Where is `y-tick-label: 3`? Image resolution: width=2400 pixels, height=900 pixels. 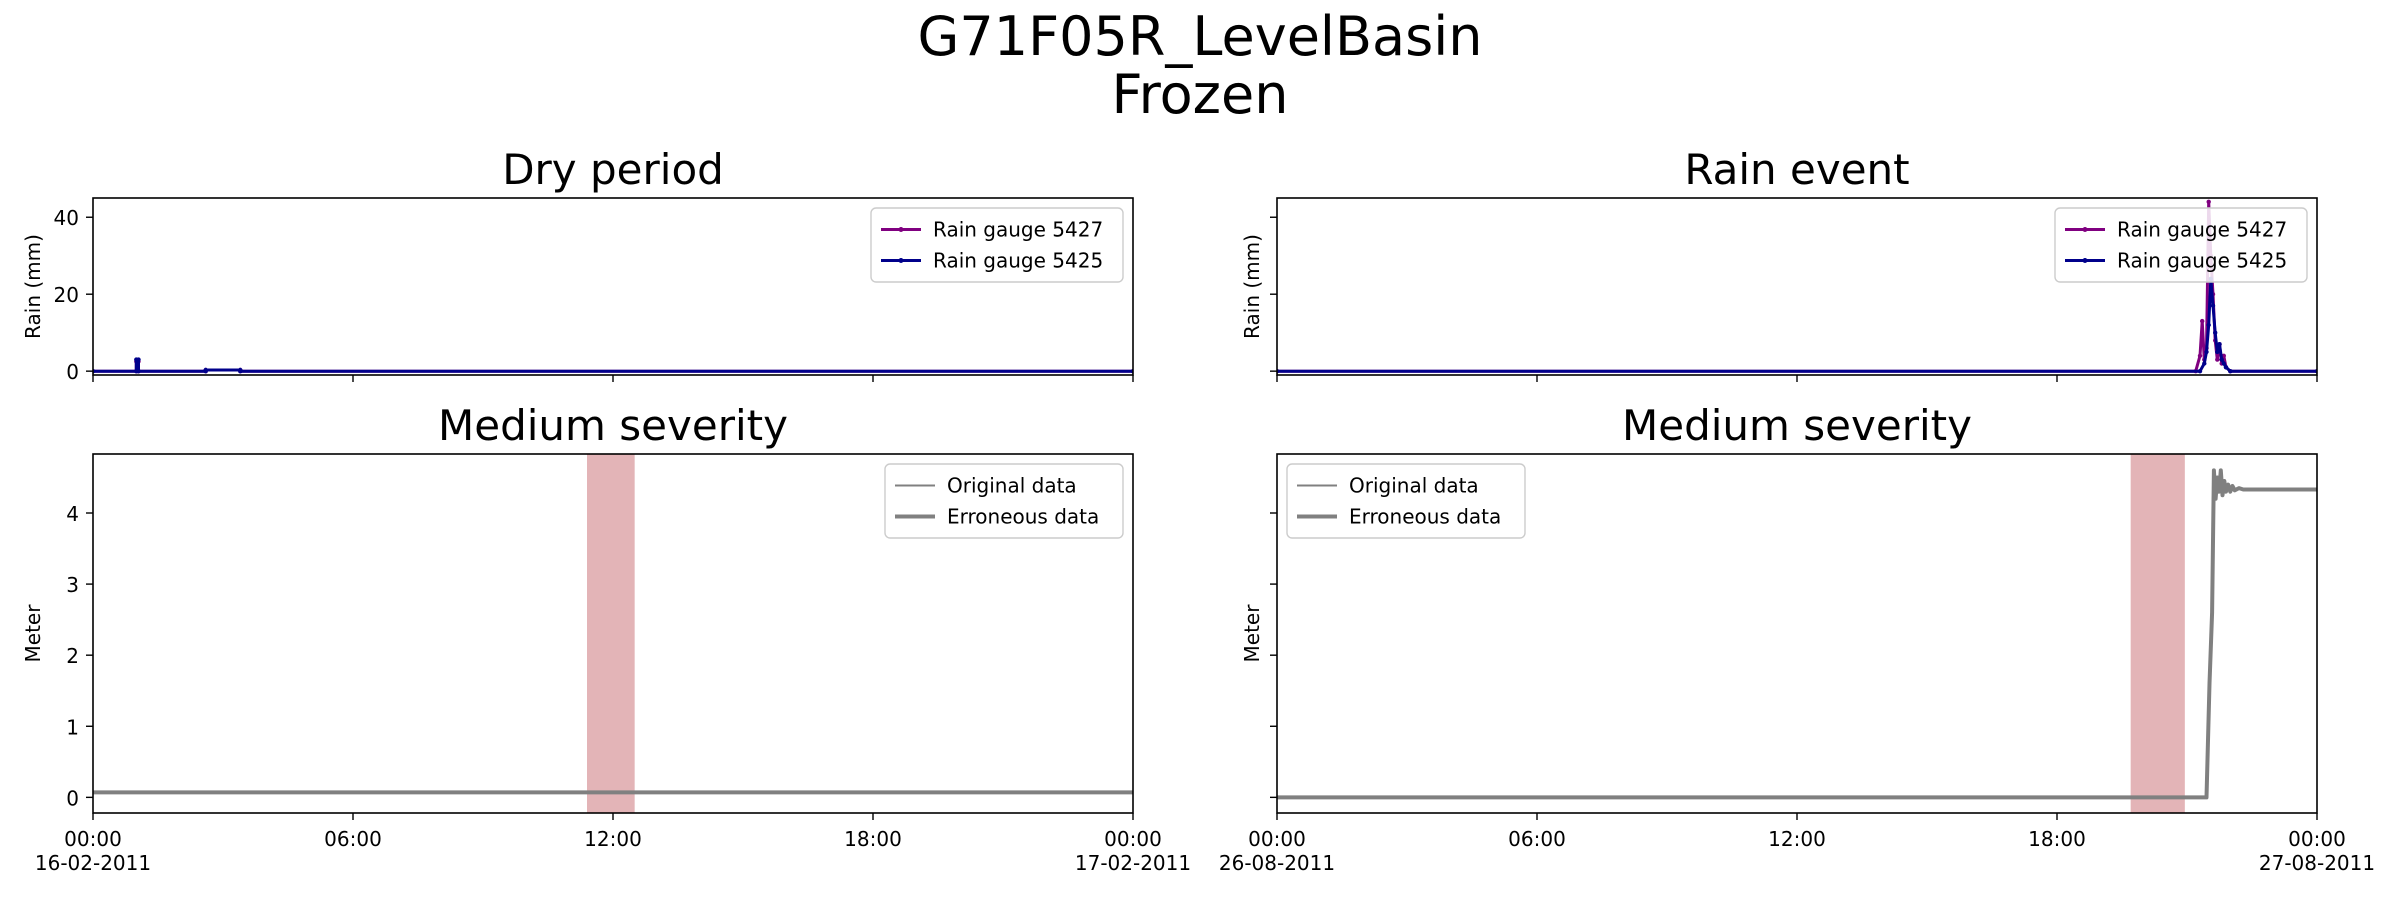 y-tick-label: 3 is located at coordinates (72, 585).